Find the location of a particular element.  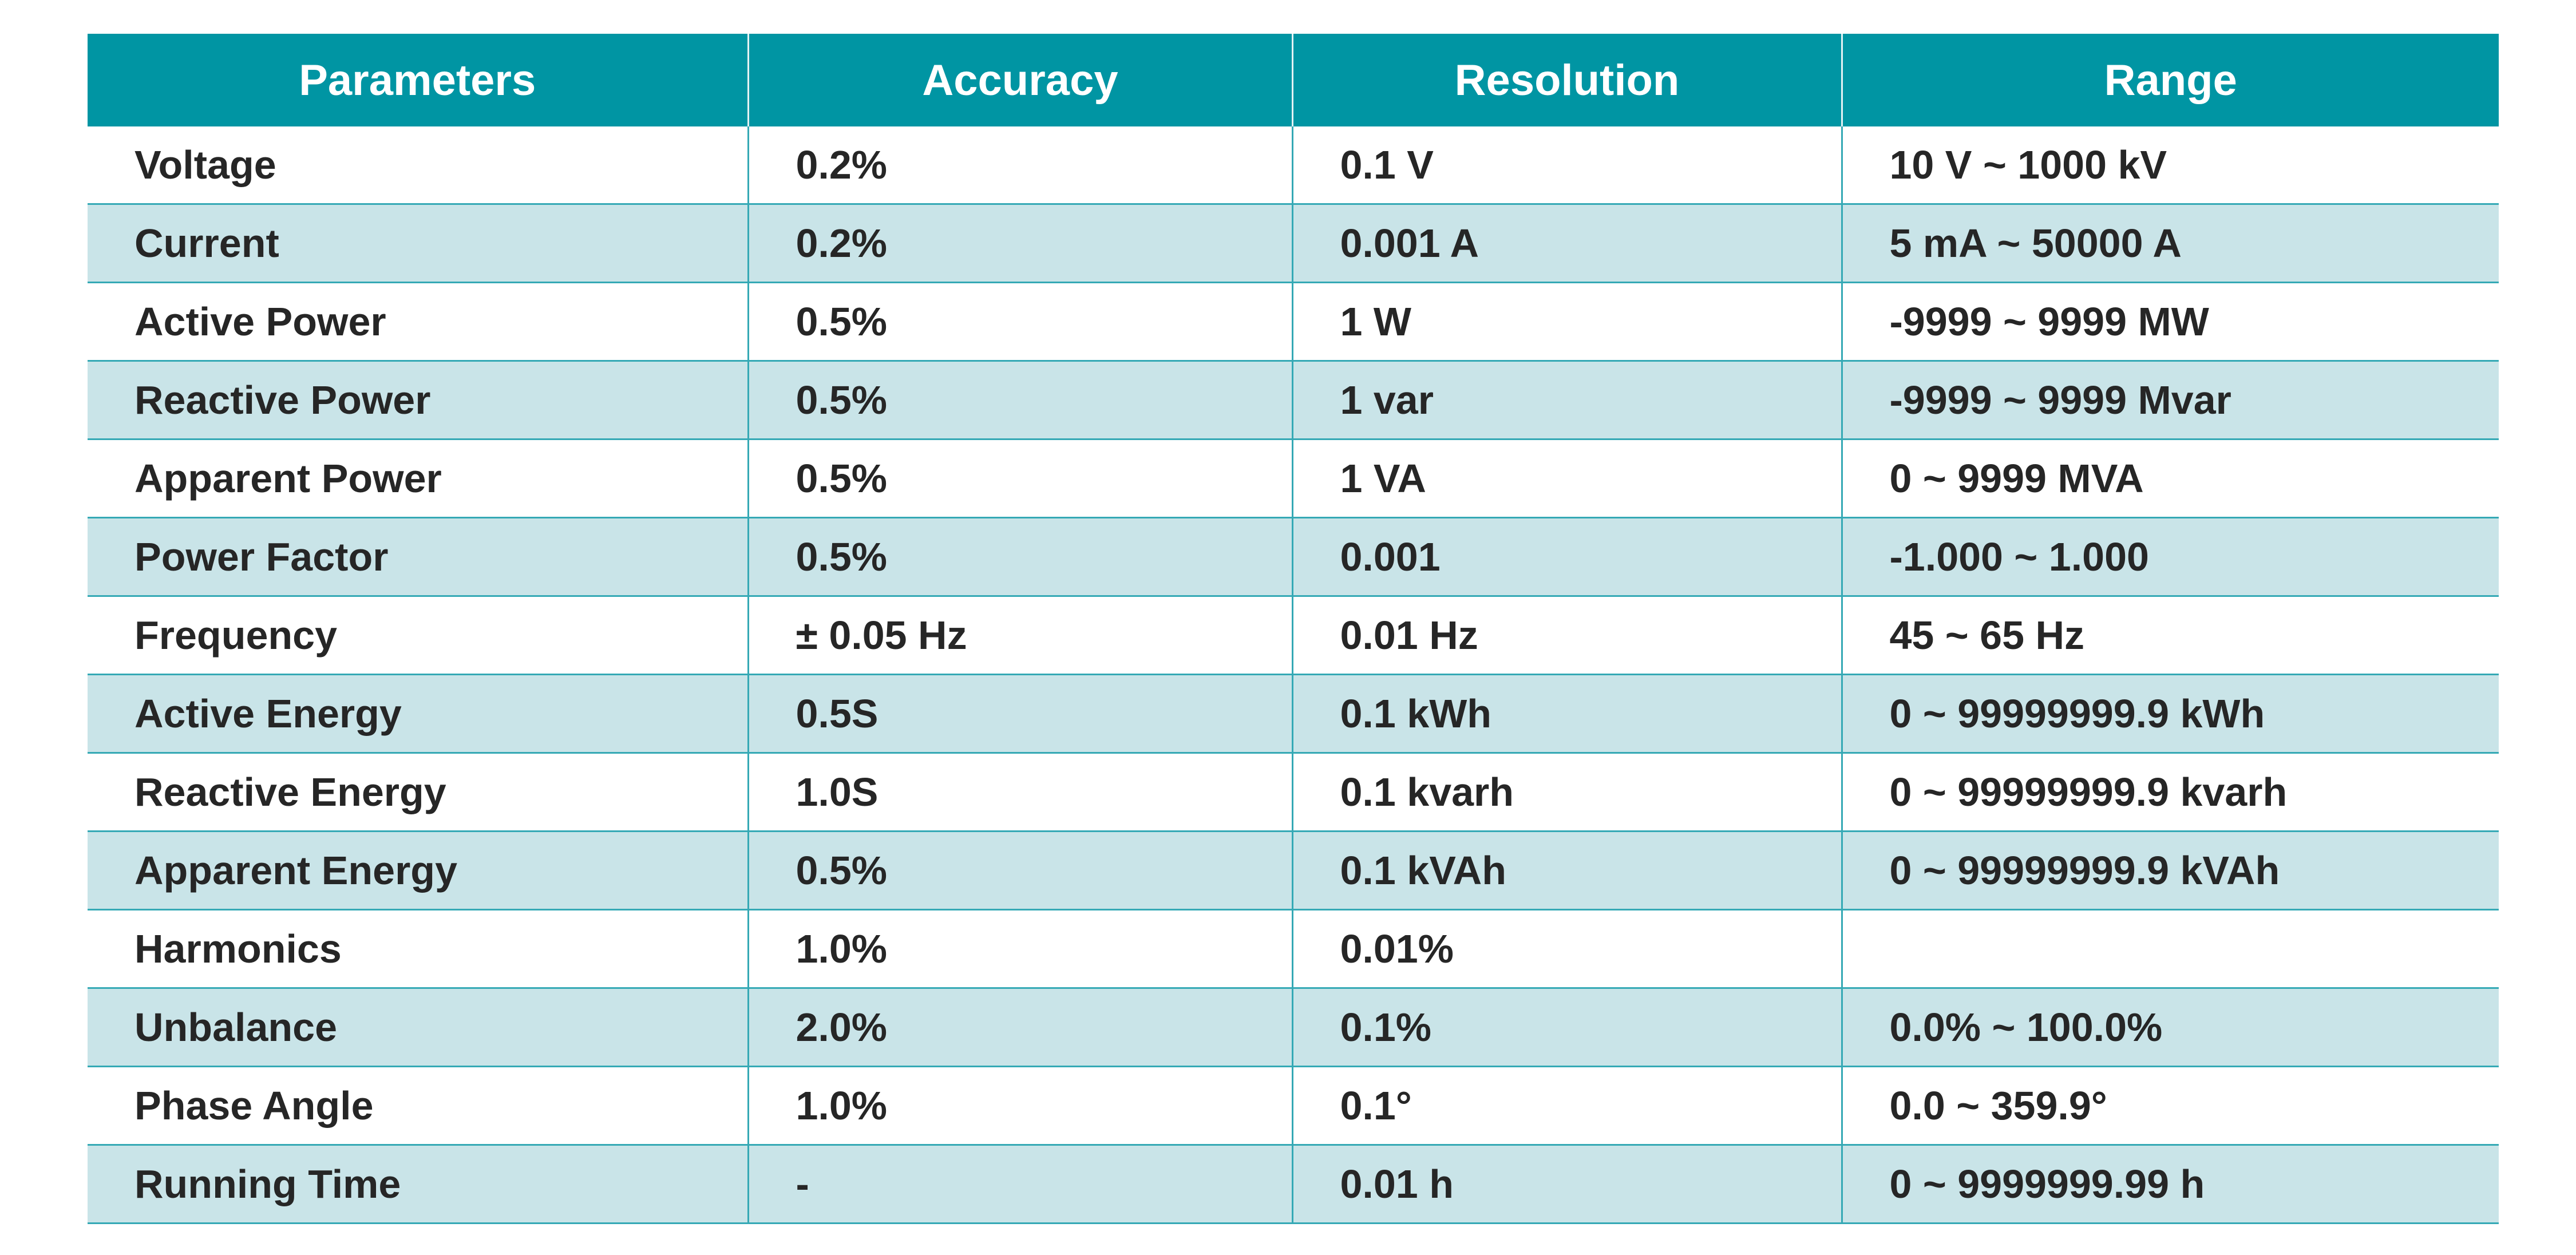

table-row: Active Power 0.5% 1 W -9999 ~ 9999 MW is located at coordinates (1293, 322).